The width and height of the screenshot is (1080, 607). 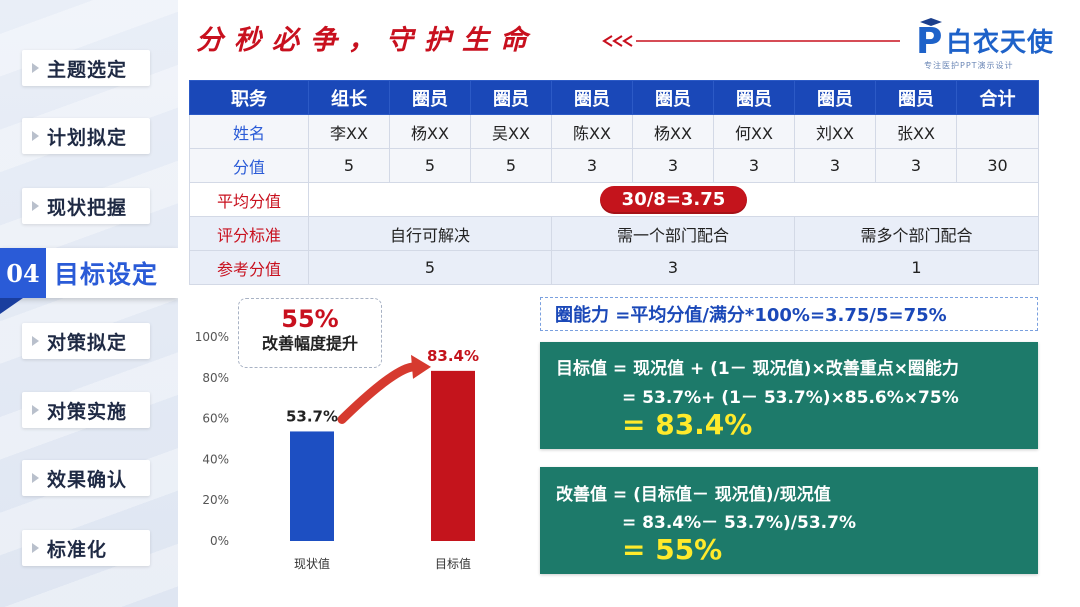 What do you see at coordinates (916, 233) in the screenshot?
I see `table-cell: 需多个部门配合` at bounding box center [916, 233].